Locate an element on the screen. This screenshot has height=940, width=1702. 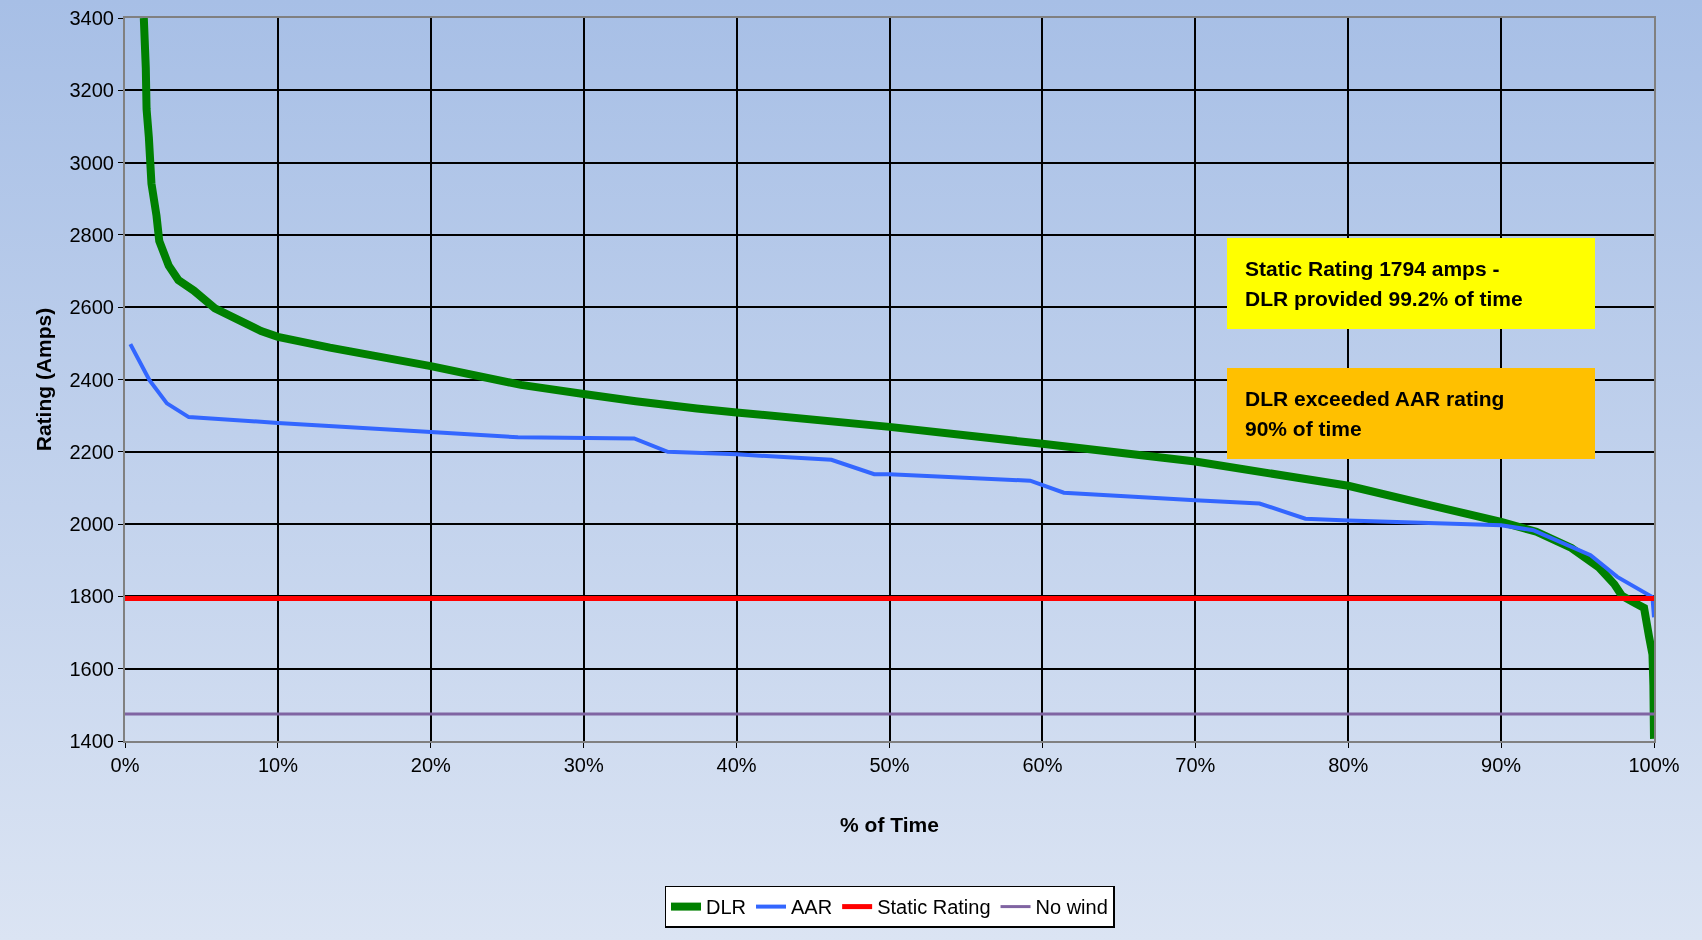
y-tick-label: 3400 is located at coordinates (91, 18).